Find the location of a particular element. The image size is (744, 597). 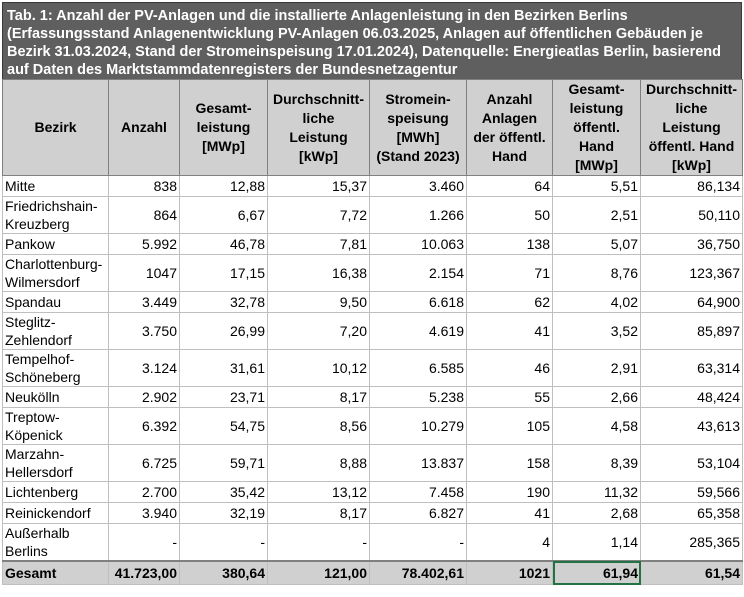

cell-stromeinspeisung: 4.619 is located at coordinates (418, 331).